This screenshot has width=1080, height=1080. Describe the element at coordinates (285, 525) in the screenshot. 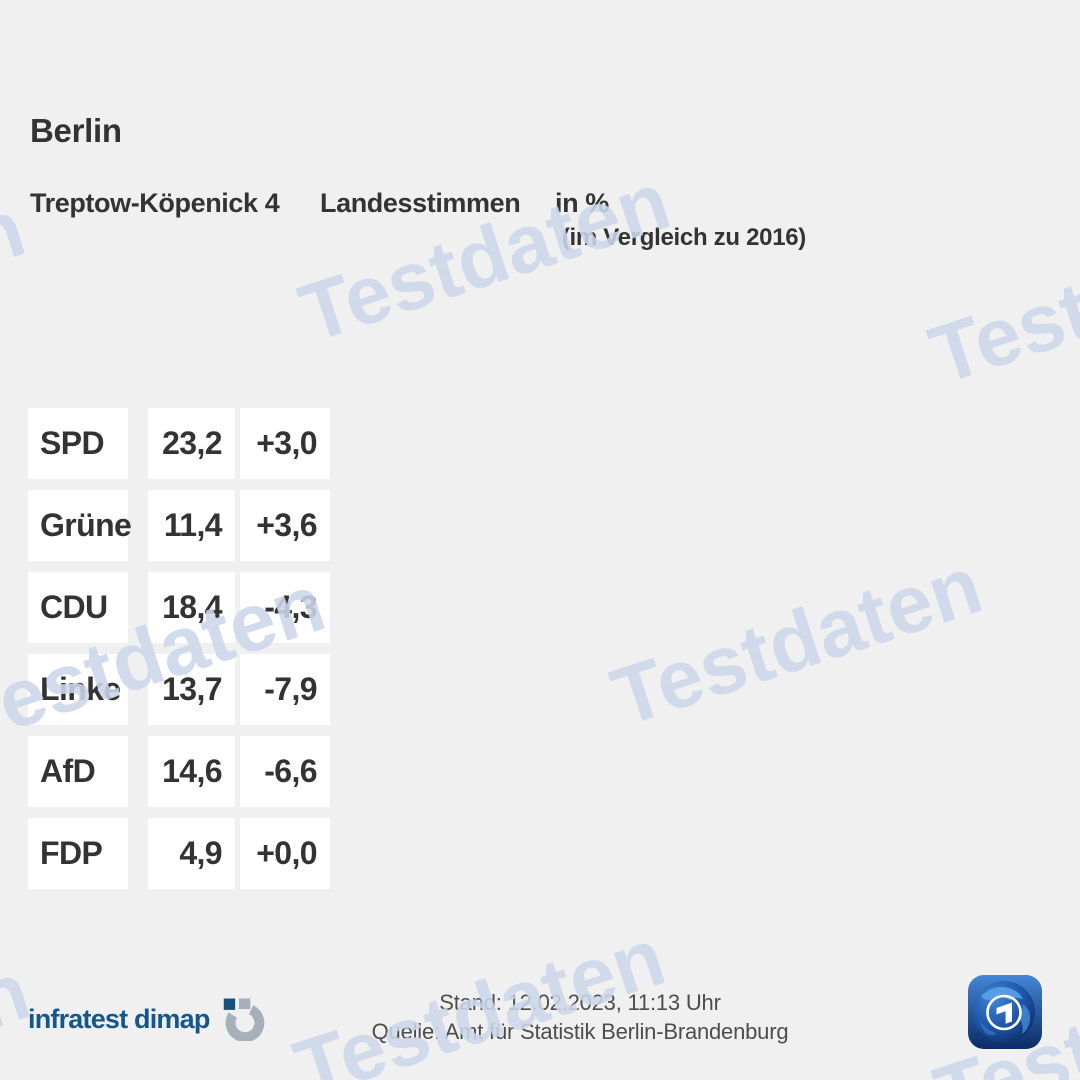

I see `change-cell: +3,6` at that location.